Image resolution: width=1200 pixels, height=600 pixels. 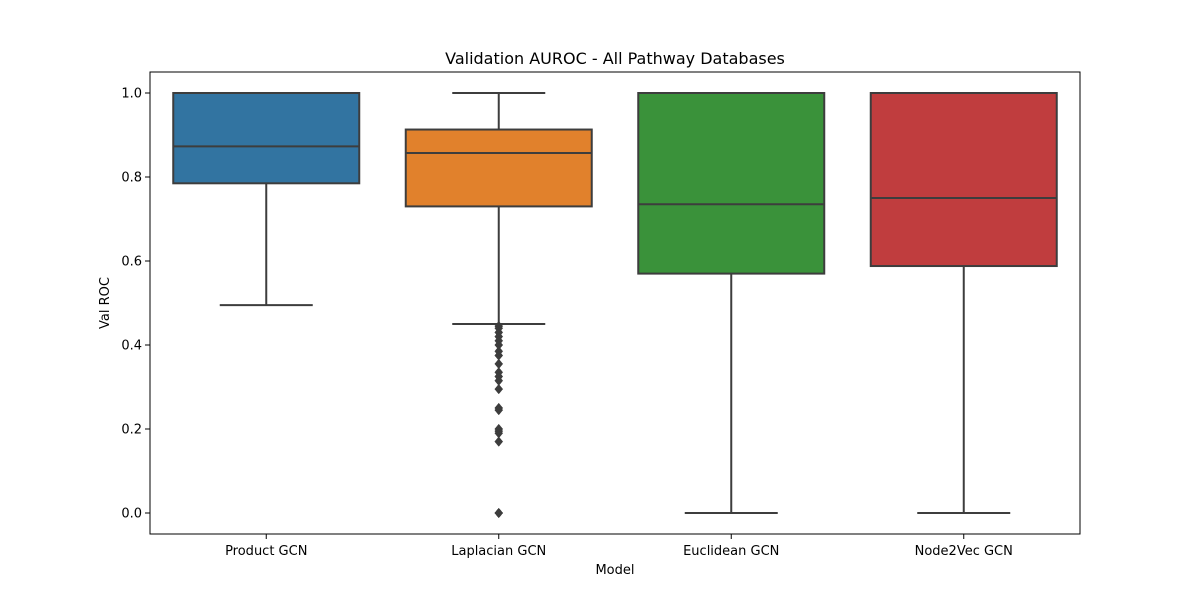 What do you see at coordinates (131, 178) in the screenshot?
I see `y-tick-label: 0.8` at bounding box center [131, 178].